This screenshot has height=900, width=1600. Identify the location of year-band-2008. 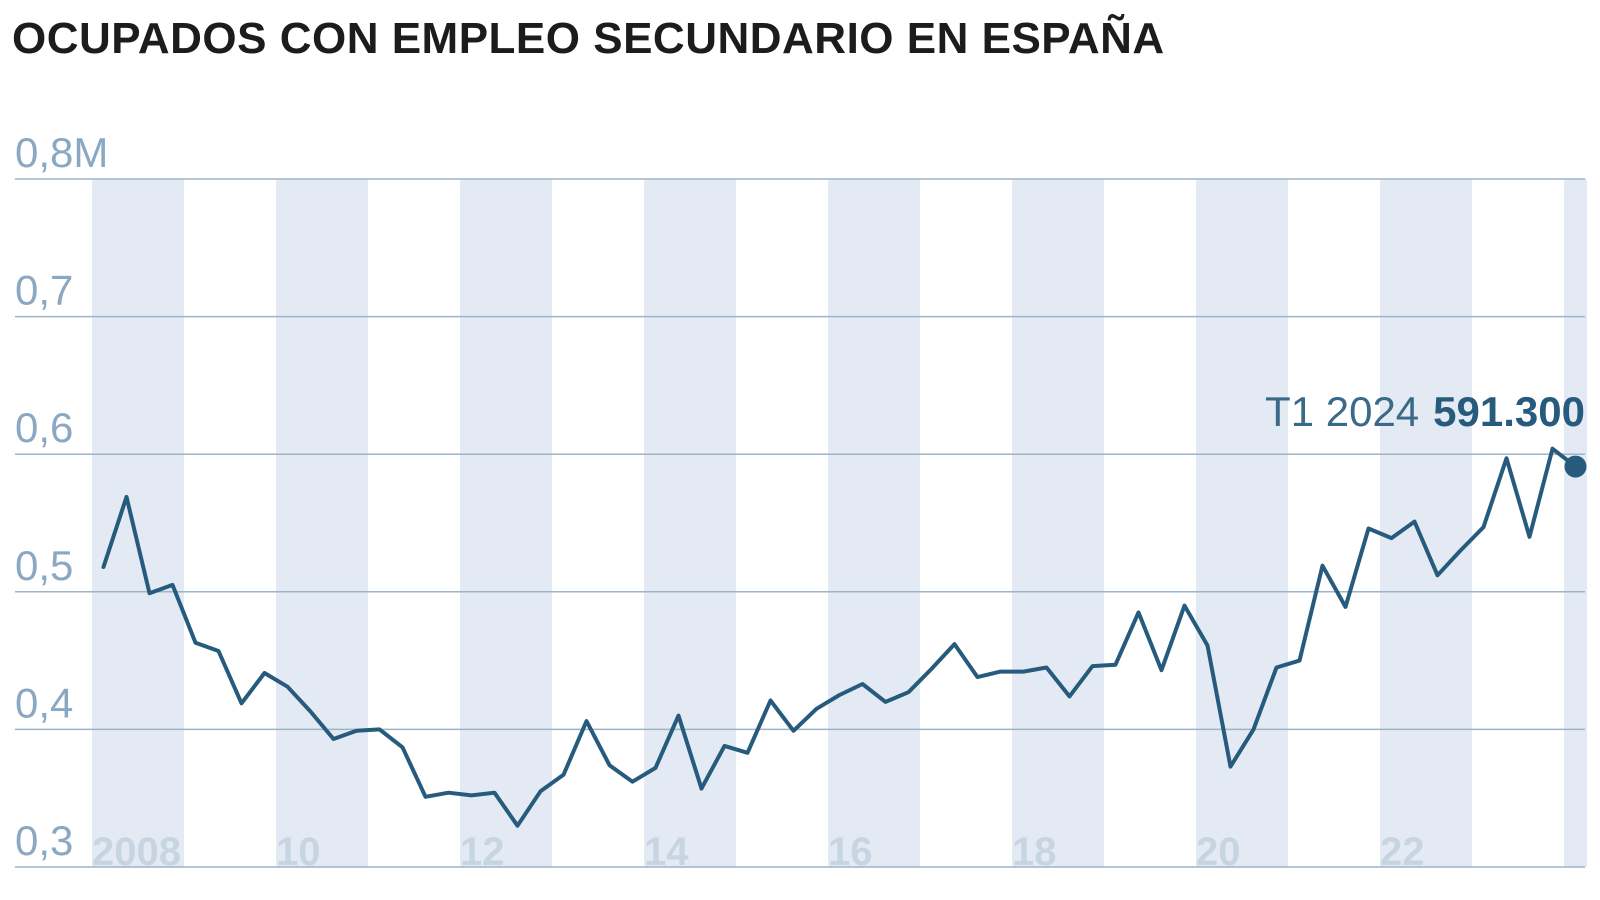
(138, 523).